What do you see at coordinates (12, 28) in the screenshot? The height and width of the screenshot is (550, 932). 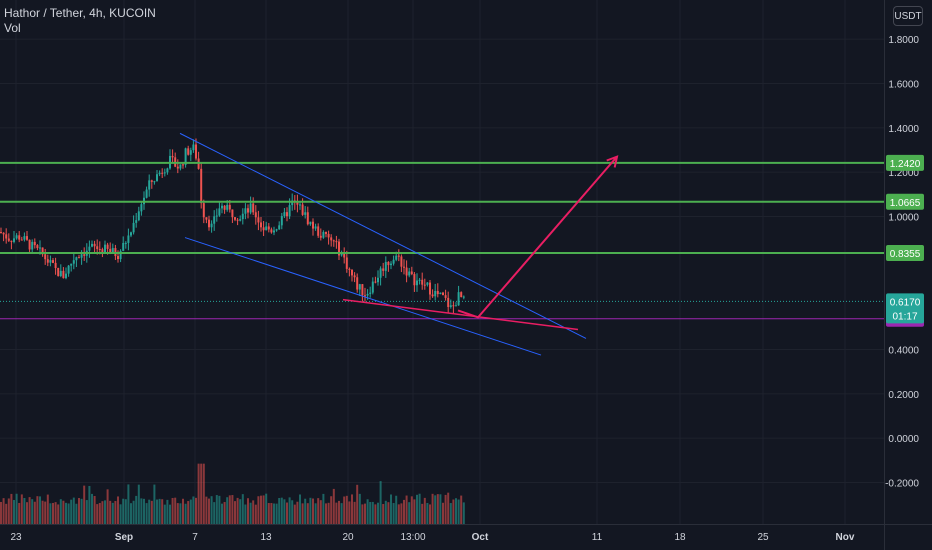 I see `volume-indicator-label: Vol` at bounding box center [12, 28].